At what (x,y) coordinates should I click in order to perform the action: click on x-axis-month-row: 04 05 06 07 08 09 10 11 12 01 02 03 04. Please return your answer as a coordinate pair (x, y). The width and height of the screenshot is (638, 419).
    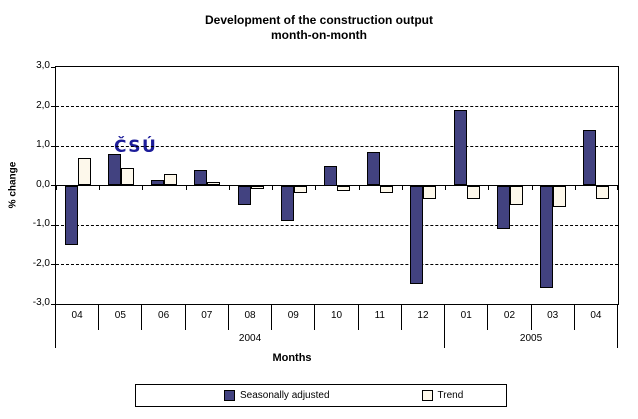
    Looking at the image, I should click on (337, 317).